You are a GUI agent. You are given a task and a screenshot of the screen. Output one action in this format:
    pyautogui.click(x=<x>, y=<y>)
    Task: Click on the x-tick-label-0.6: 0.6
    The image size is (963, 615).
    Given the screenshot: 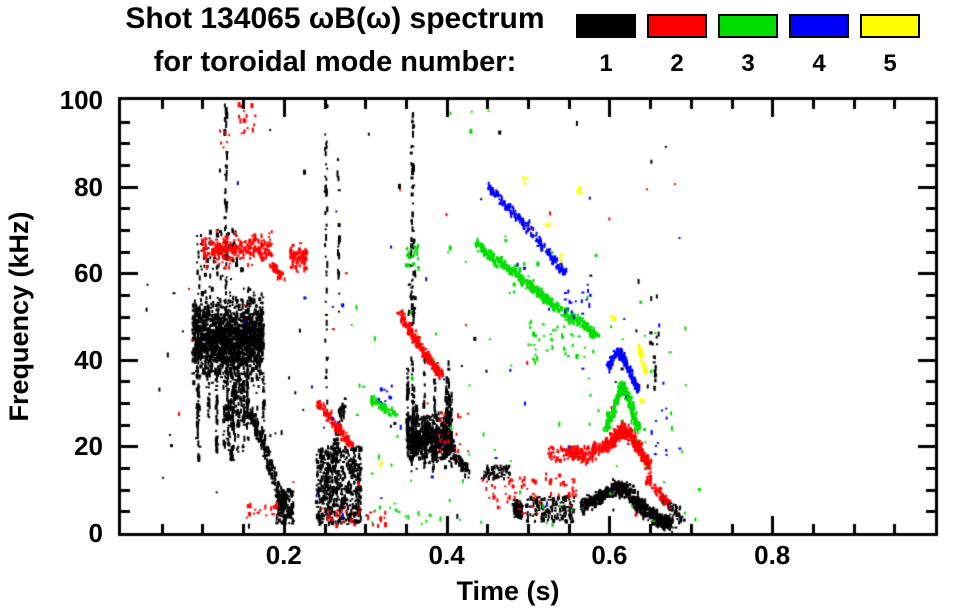 What is the action you would take?
    pyautogui.click(x=609, y=555)
    